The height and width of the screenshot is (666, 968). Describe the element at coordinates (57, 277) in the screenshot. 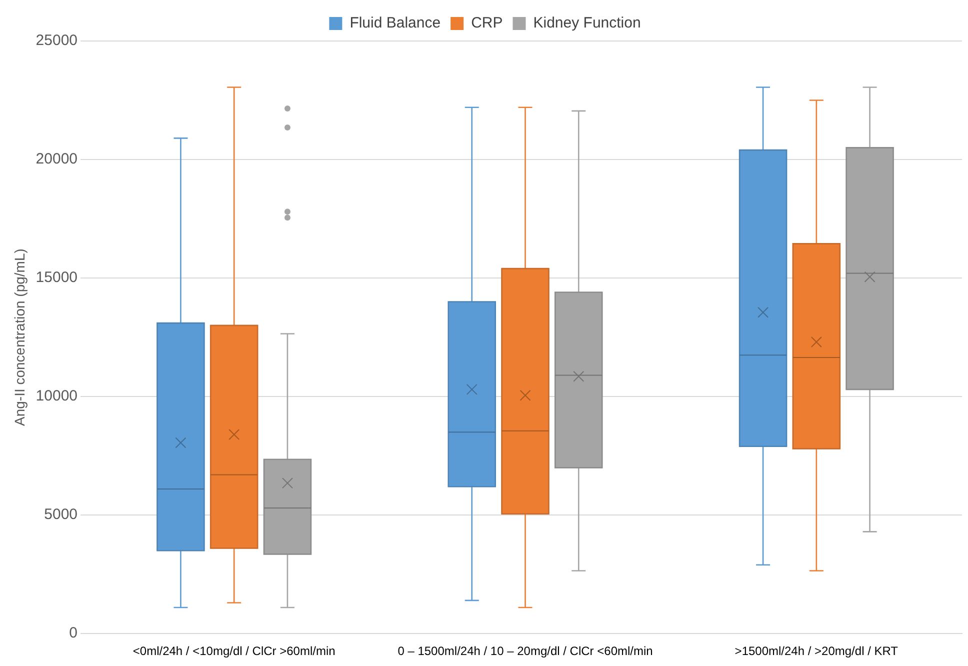

I see `y-tick-label: 15000` at that location.